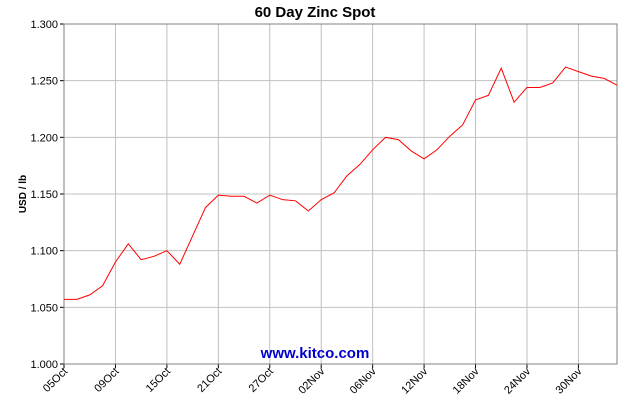 Image resolution: width=630 pixels, height=400 pixels. I want to click on annotation: www.kitco.com, so click(315, 353).